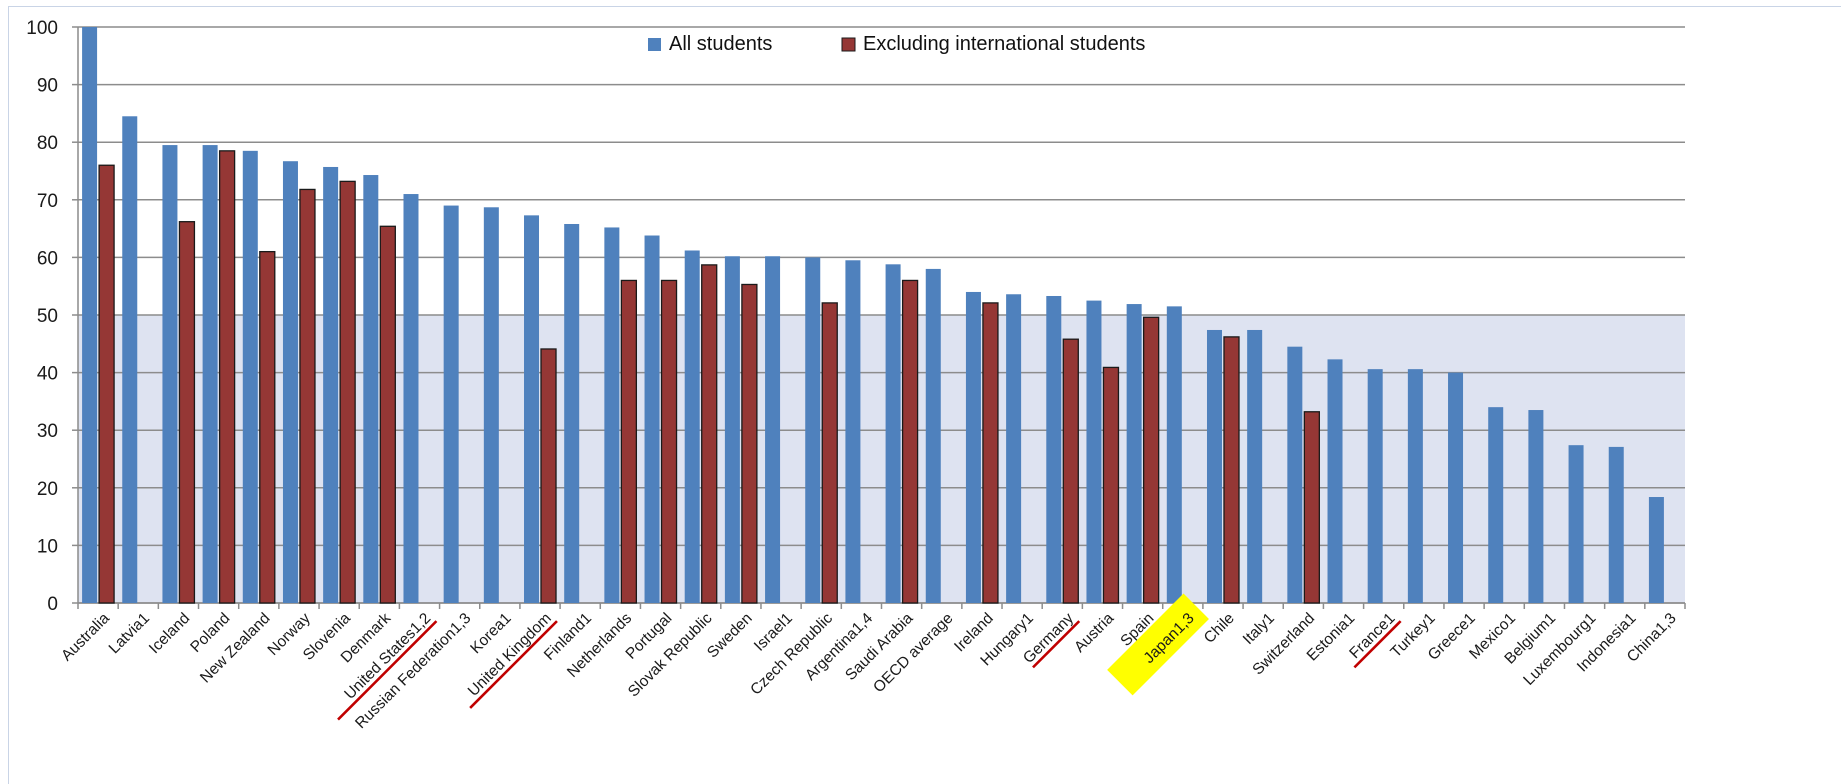 The width and height of the screenshot is (1841, 784). I want to click on x-tick-label: Italy1, so click(1259, 629).